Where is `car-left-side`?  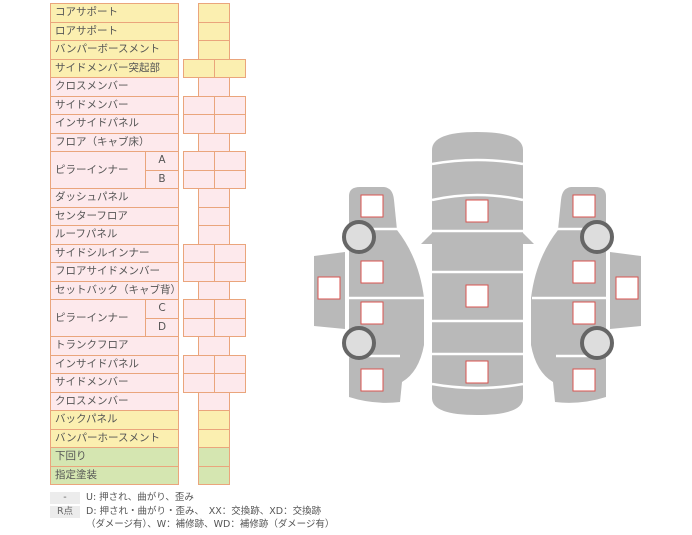
car-left-side is located at coordinates (386, 295).